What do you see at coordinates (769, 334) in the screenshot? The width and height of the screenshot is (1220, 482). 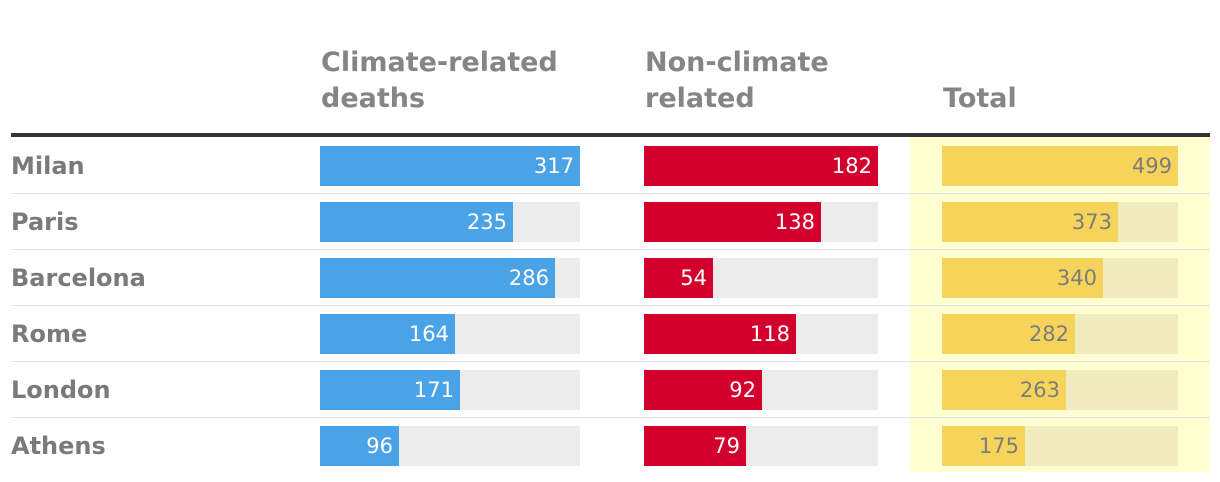 I see `nonclimate-value-rome: 118` at bounding box center [769, 334].